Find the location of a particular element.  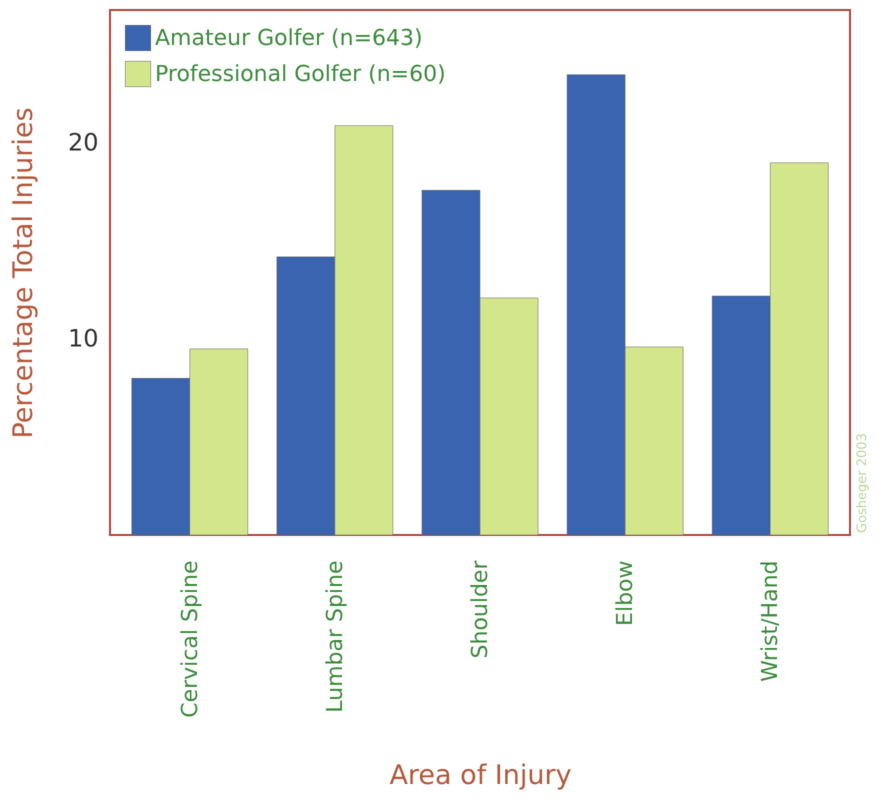

x-tick-label: Elbow is located at coordinates (625, 593).